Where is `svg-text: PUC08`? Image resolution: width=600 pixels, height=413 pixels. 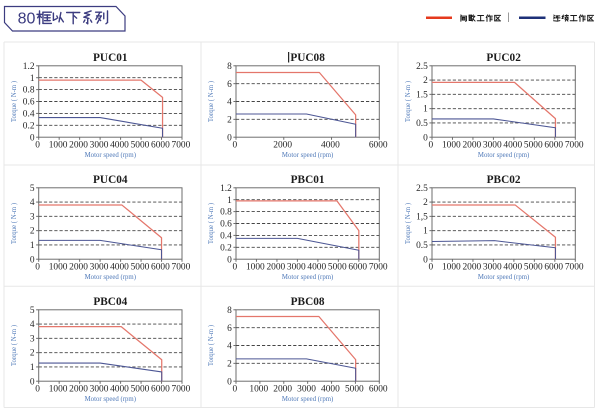
svg-text: PUC08 is located at coordinates (307, 58).